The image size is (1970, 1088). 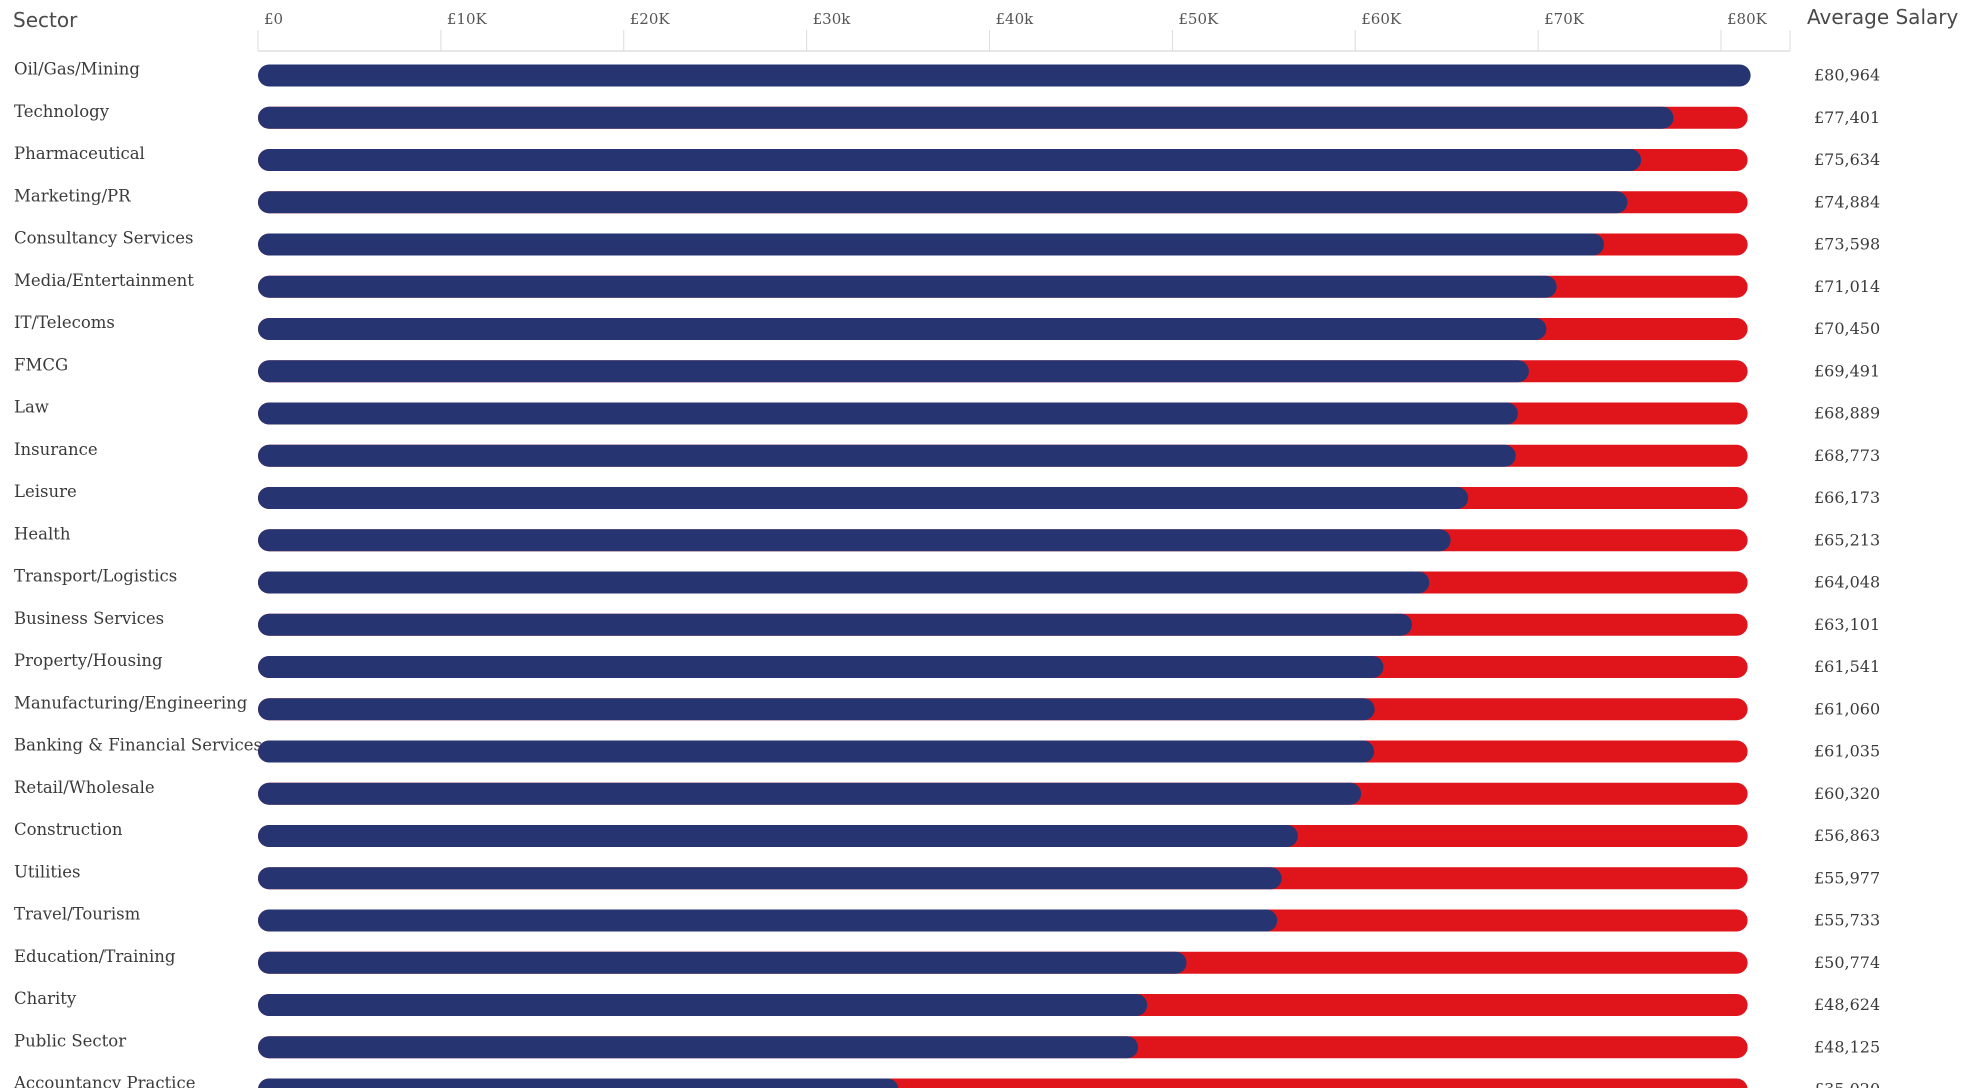 I want to click on value-label: £35,020, so click(x=1847, y=1084).